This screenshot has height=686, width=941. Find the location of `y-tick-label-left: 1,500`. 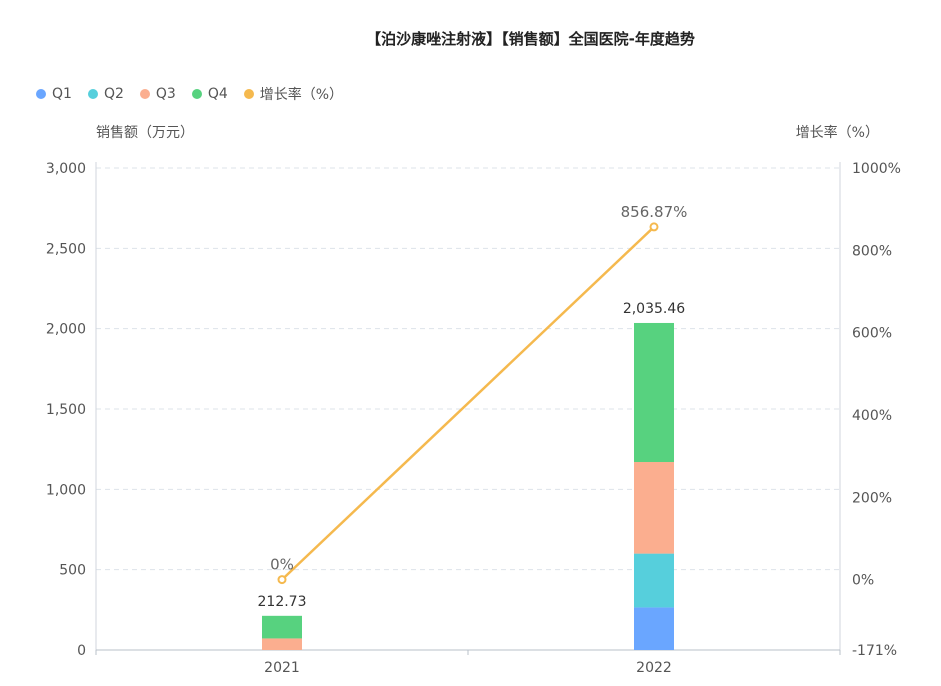

y-tick-label-left: 1,500 is located at coordinates (66, 410).